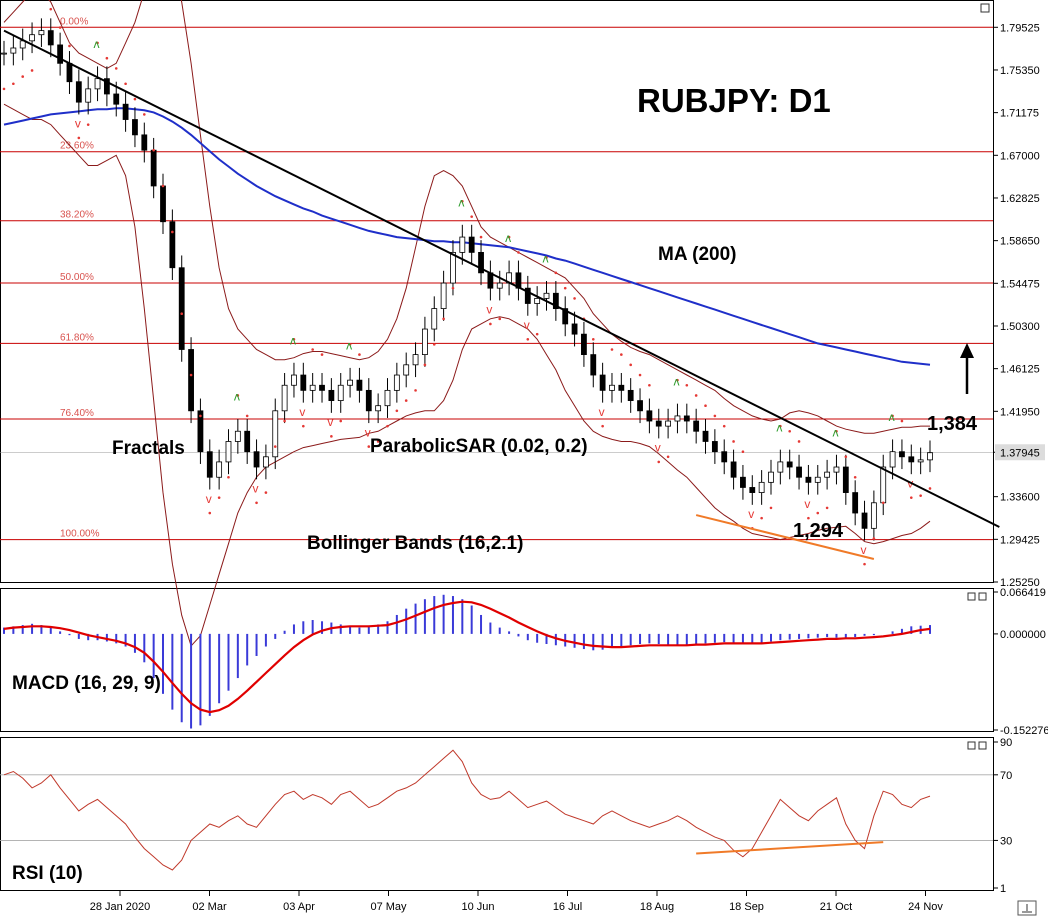 The width and height of the screenshot is (1048, 918). What do you see at coordinates (1020, 498) in the screenshot?
I see `y-tick-label: 1.33600` at bounding box center [1020, 498].